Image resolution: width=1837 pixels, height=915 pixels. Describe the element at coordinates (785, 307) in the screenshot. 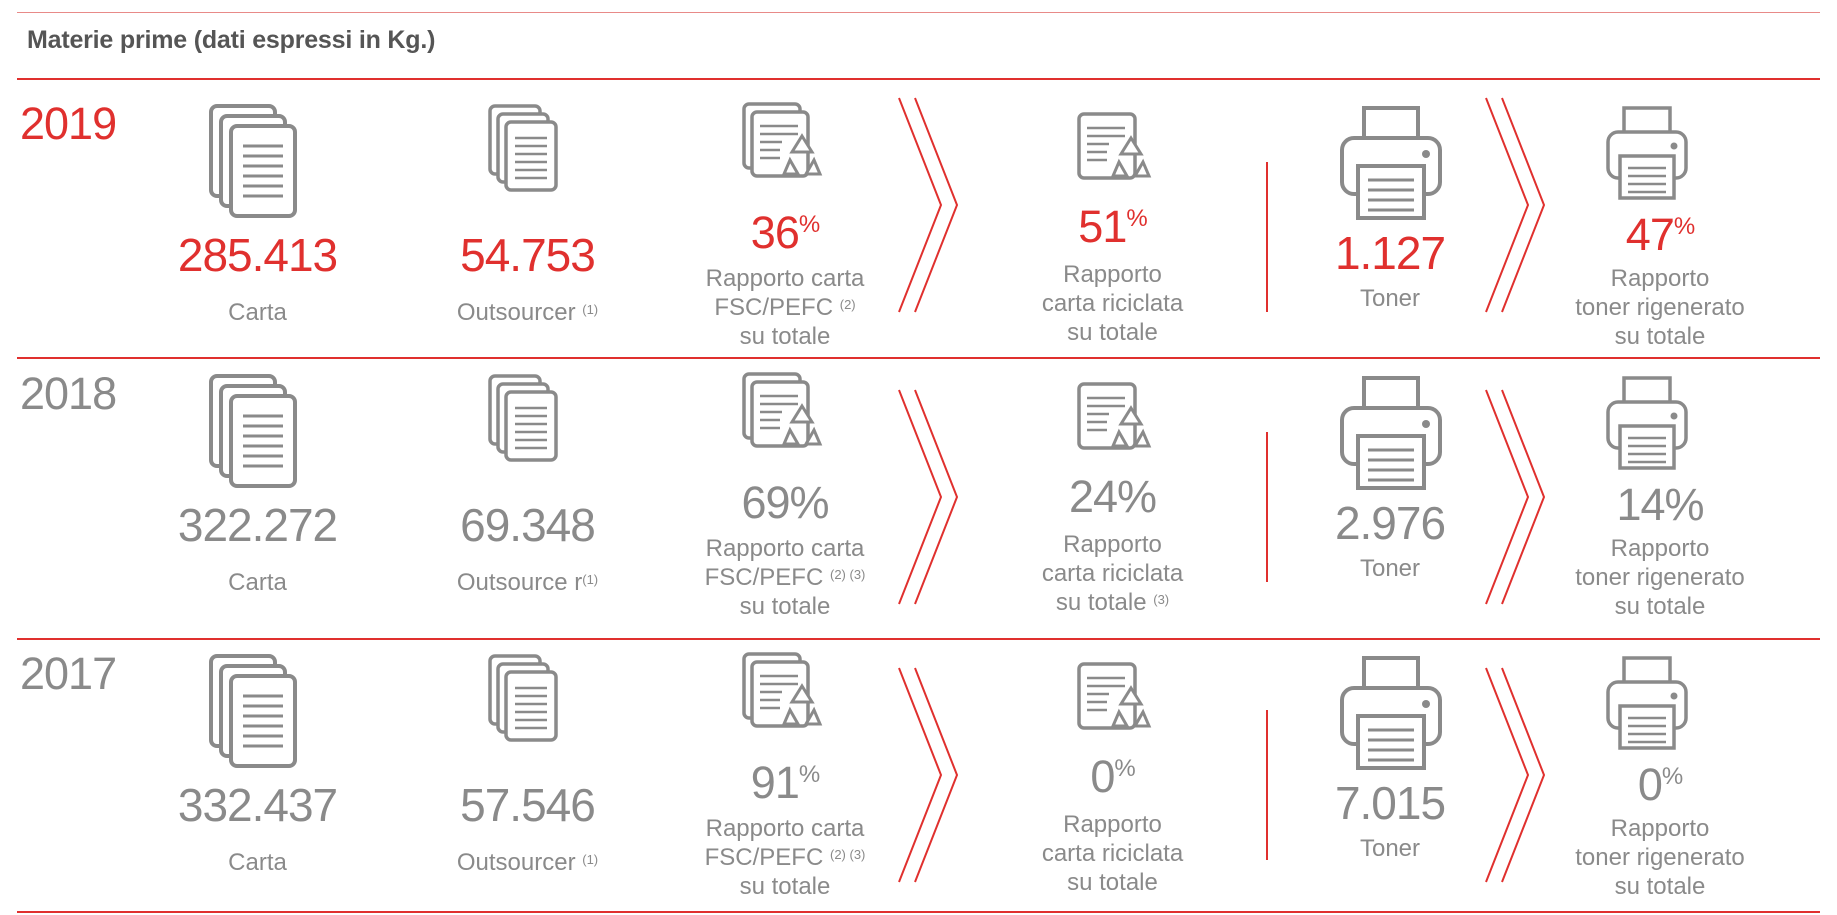

I see `fsc-ratio-label: Rapporto carta FSC/PEFC (2) su totale` at that location.